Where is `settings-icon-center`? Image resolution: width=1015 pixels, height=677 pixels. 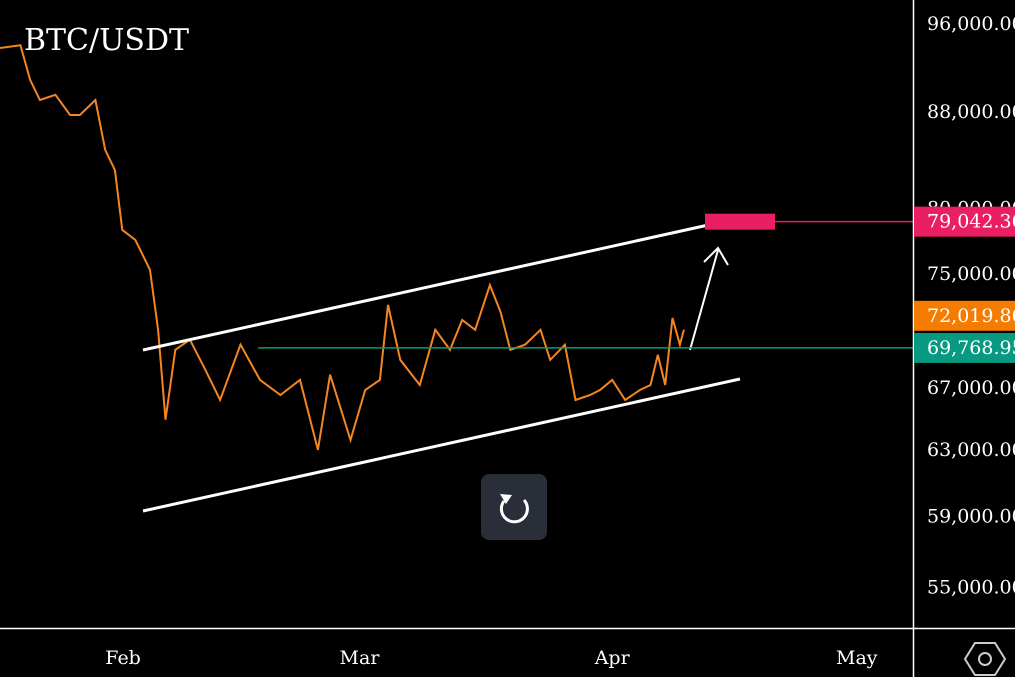 settings-icon-center is located at coordinates (985, 659).